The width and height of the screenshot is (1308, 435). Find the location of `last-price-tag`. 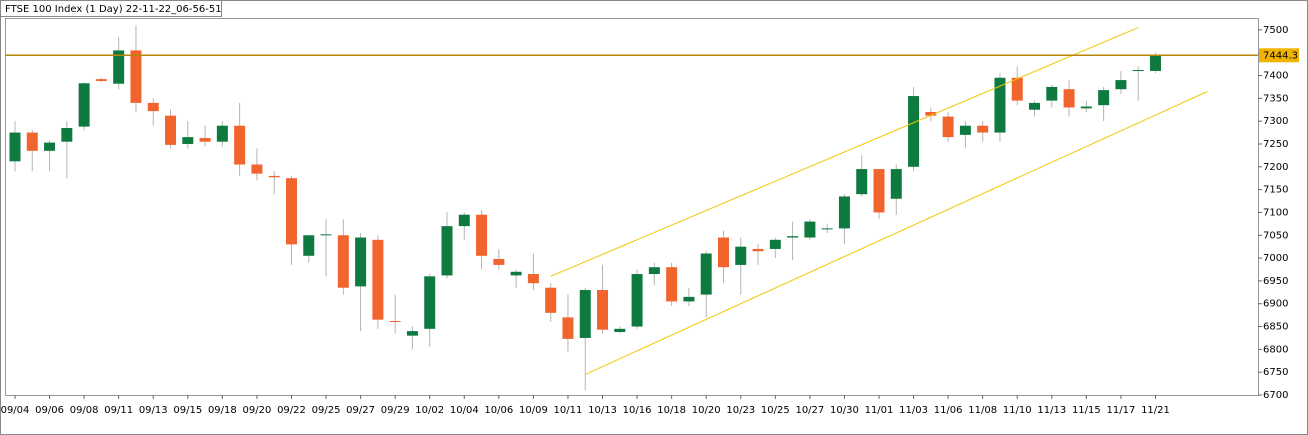

last-price-tag is located at coordinates (1279, 55).